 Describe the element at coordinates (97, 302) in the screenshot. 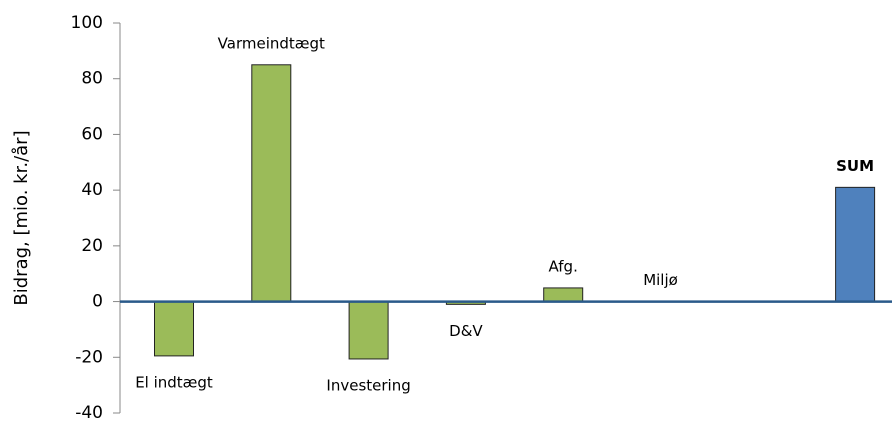

I see `y-tick-label: 0` at that location.